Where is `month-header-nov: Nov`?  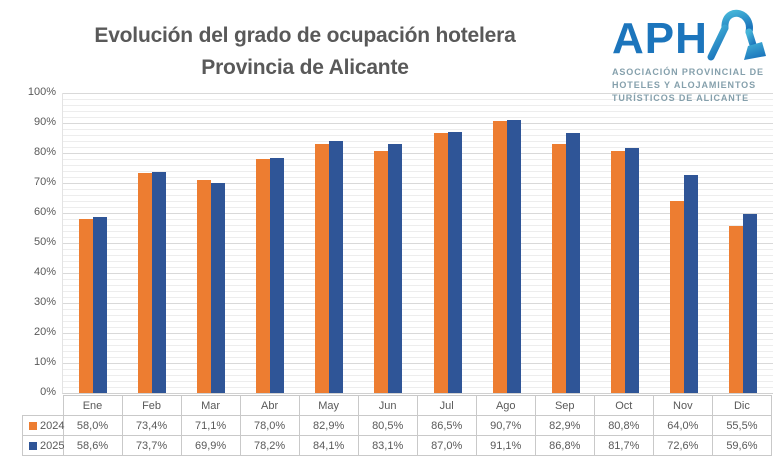
month-header-nov: Nov is located at coordinates (682, 405).